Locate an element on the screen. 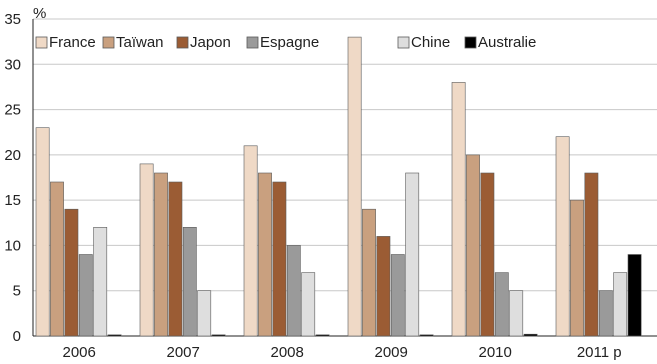  bar-espagne-2006 is located at coordinates (85, 295).